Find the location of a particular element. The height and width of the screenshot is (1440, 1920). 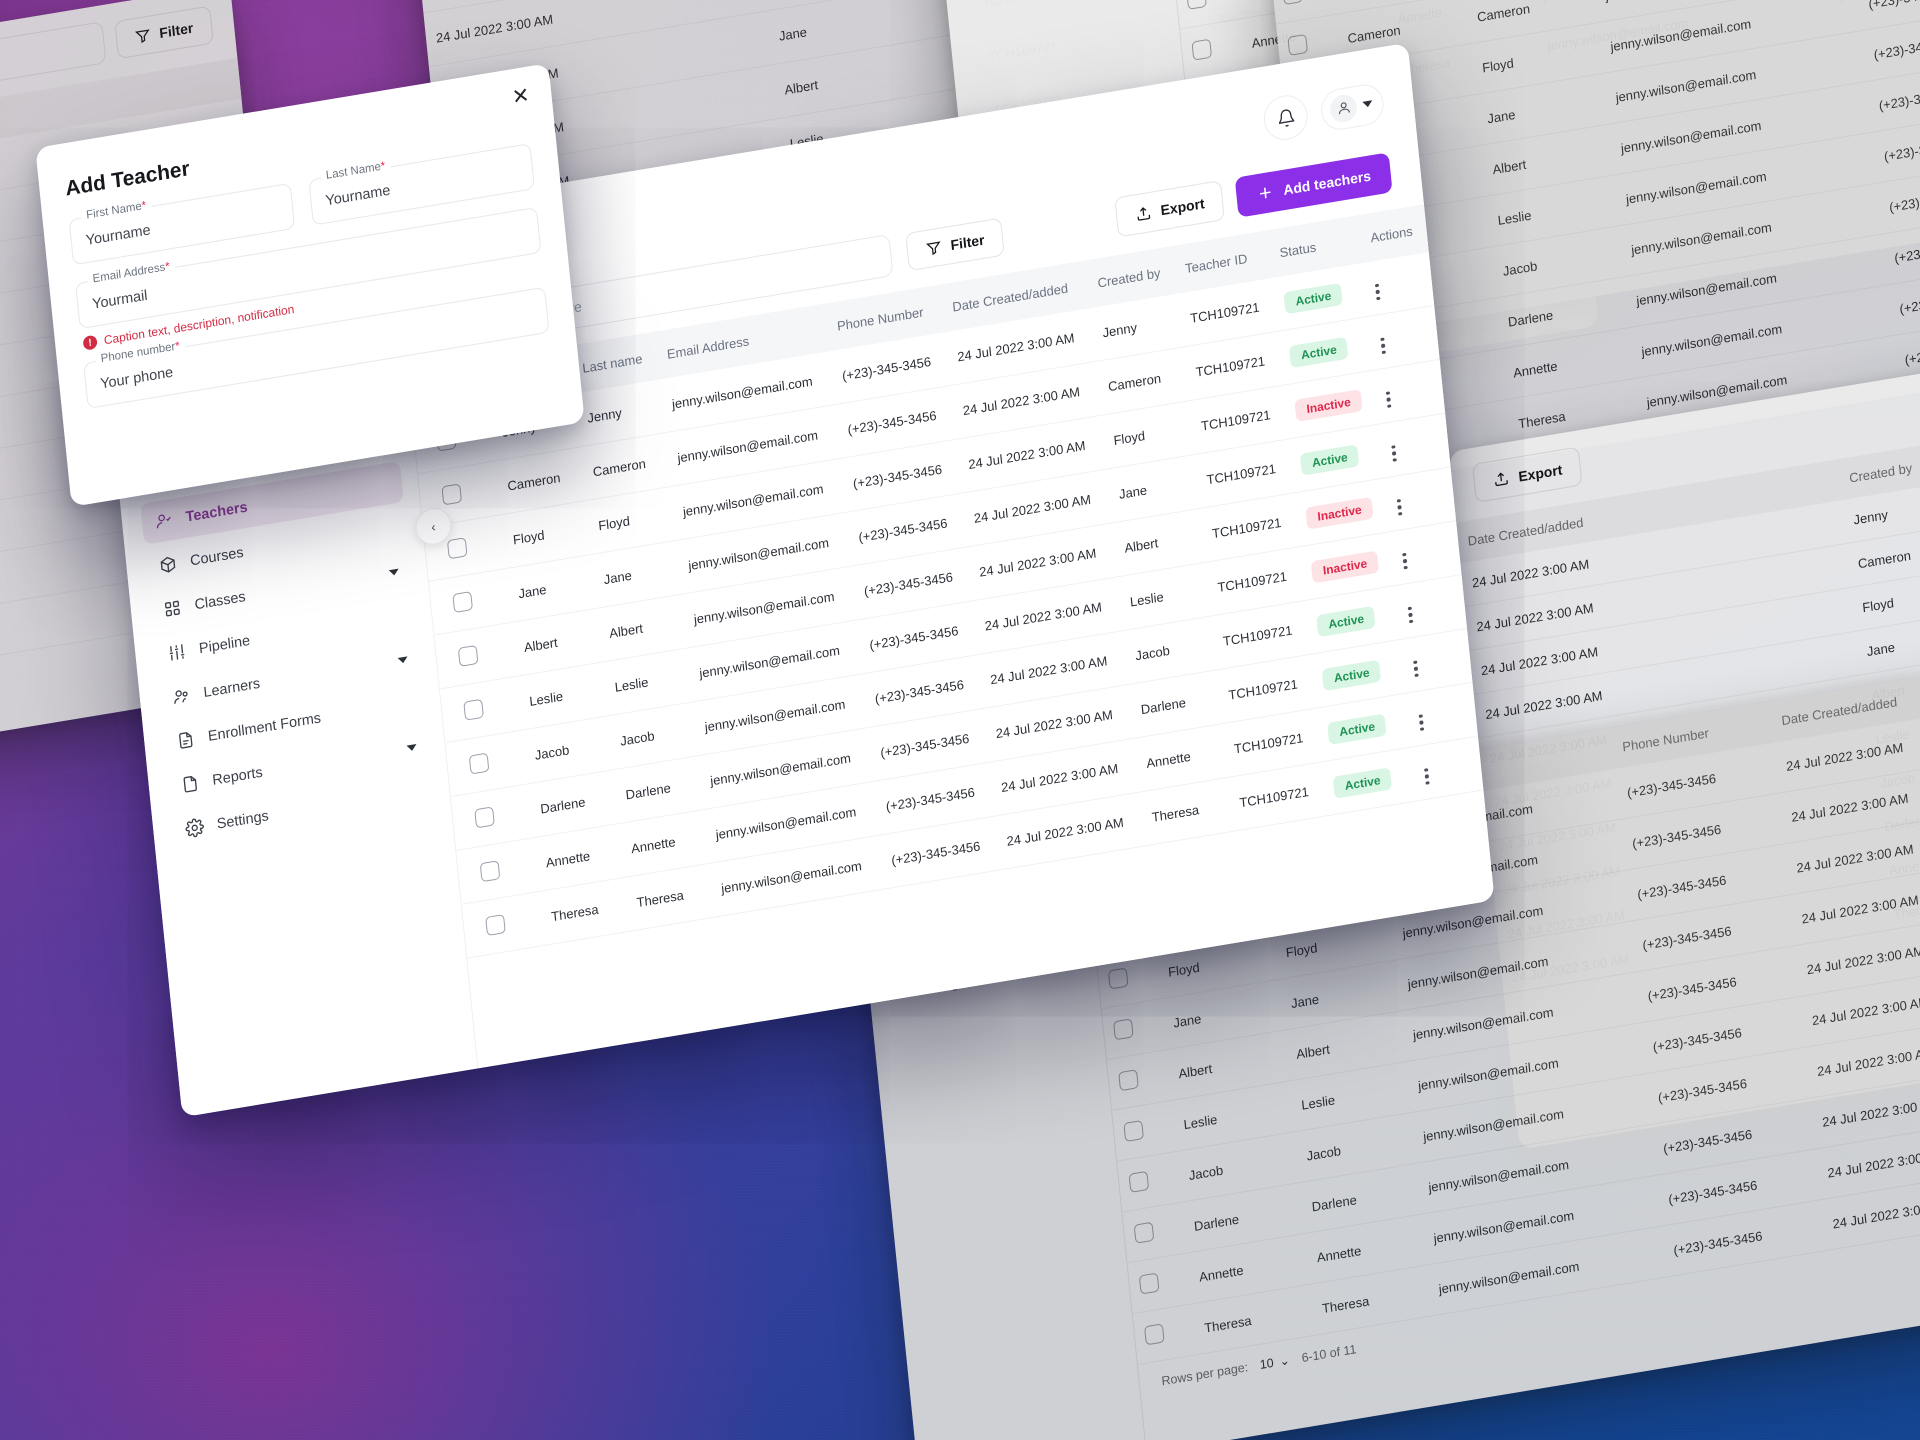

teacher-icon is located at coordinates (163, 521).